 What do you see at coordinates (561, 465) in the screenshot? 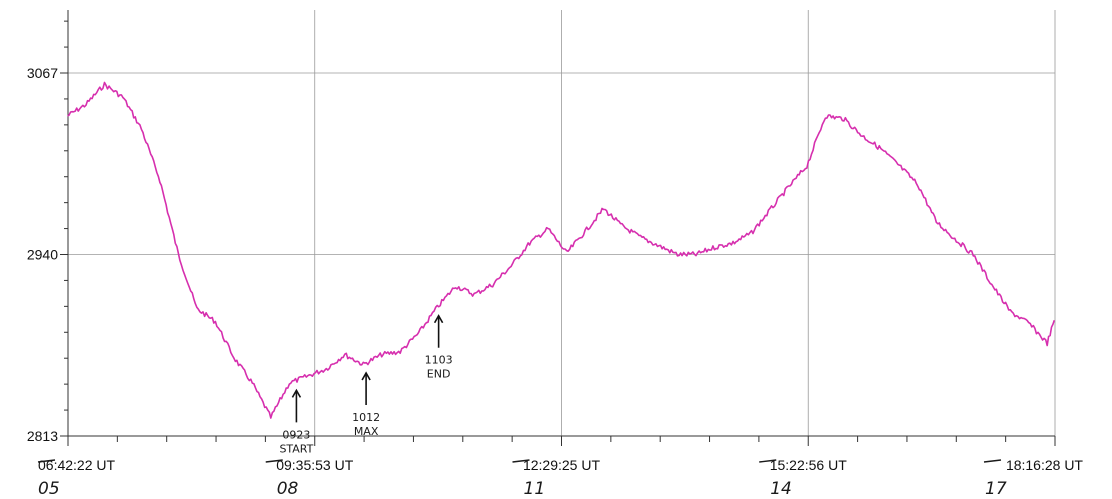
I see `x-tick-label: 12:29:25 UT` at bounding box center [561, 465].